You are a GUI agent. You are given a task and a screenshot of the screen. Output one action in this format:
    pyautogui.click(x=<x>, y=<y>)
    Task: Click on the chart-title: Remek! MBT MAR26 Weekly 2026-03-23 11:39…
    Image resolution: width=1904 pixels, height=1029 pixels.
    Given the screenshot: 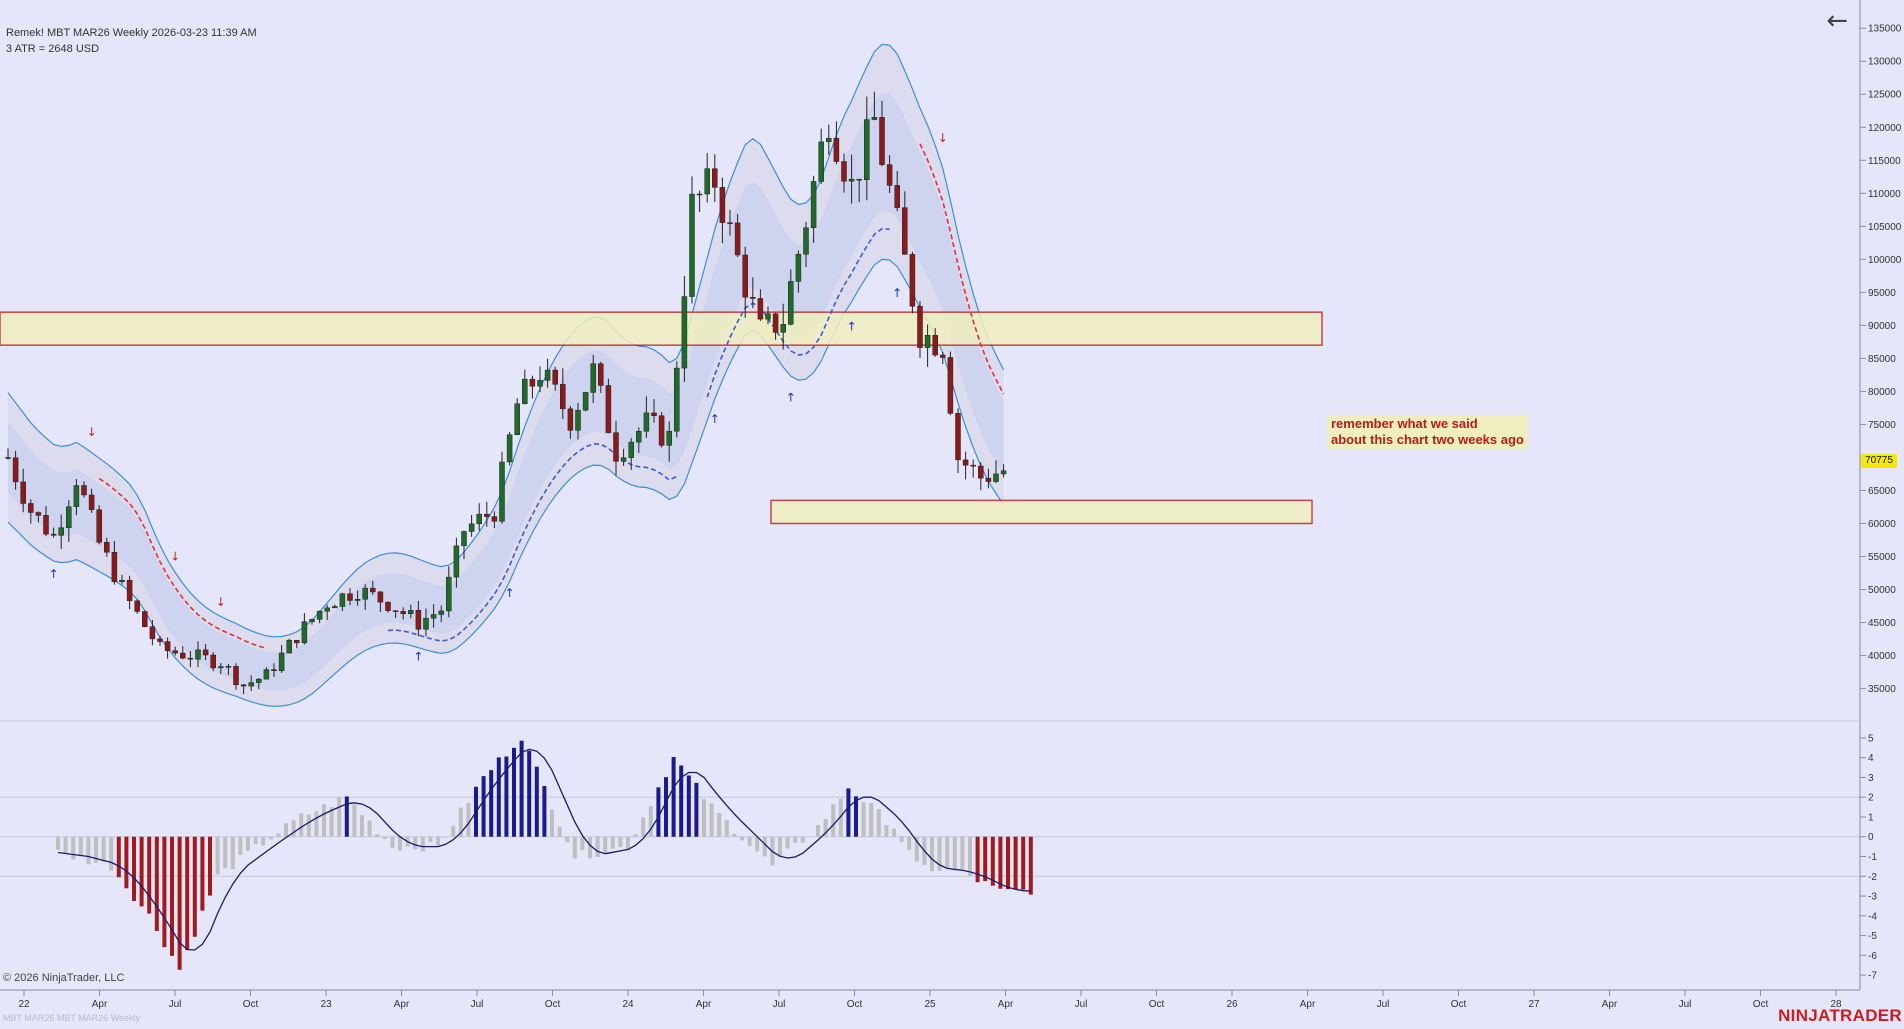 What is the action you would take?
    pyautogui.click(x=131, y=33)
    